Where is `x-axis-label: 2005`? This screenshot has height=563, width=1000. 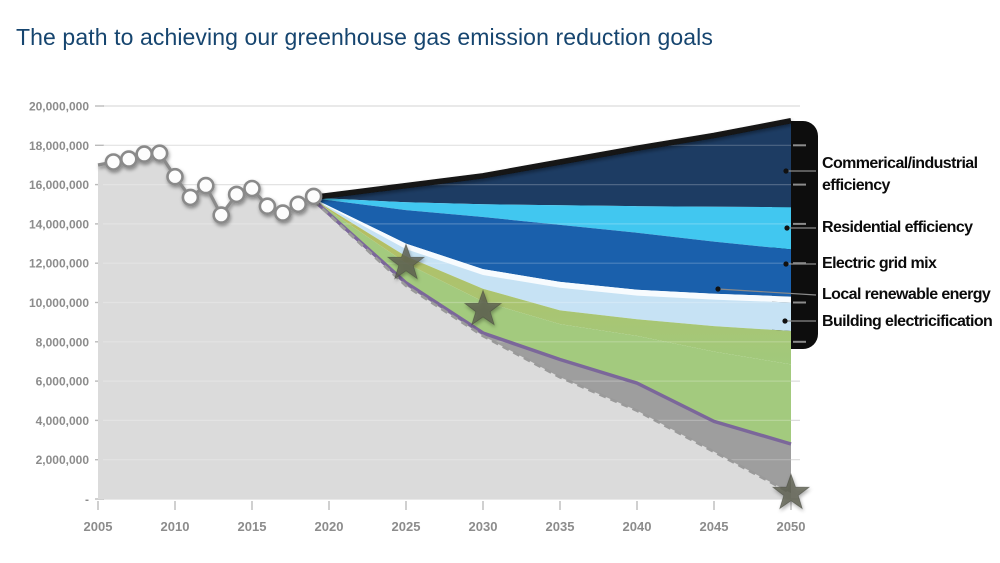 x-axis-label: 2005 is located at coordinates (98, 526).